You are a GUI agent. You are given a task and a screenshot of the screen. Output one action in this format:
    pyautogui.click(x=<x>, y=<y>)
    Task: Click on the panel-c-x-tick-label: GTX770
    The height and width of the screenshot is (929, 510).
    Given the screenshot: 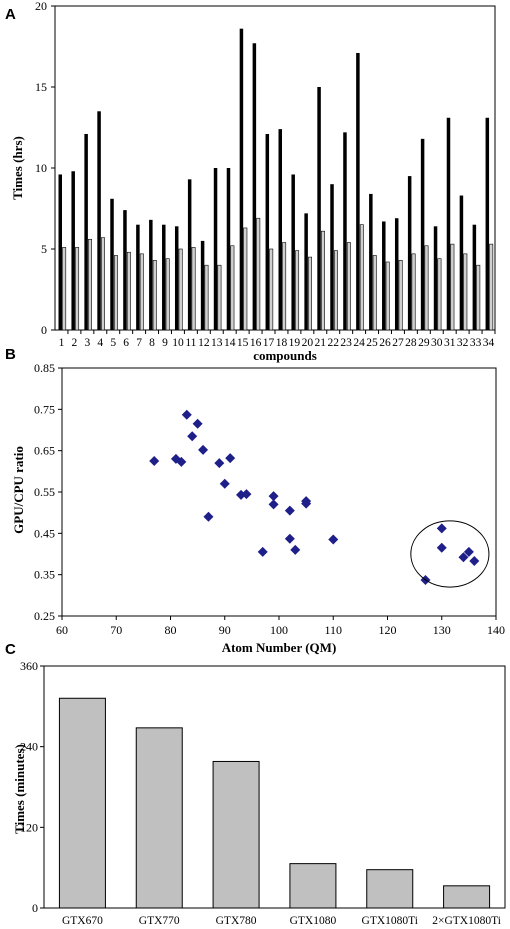 What is the action you would take?
    pyautogui.click(x=159, y=921)
    